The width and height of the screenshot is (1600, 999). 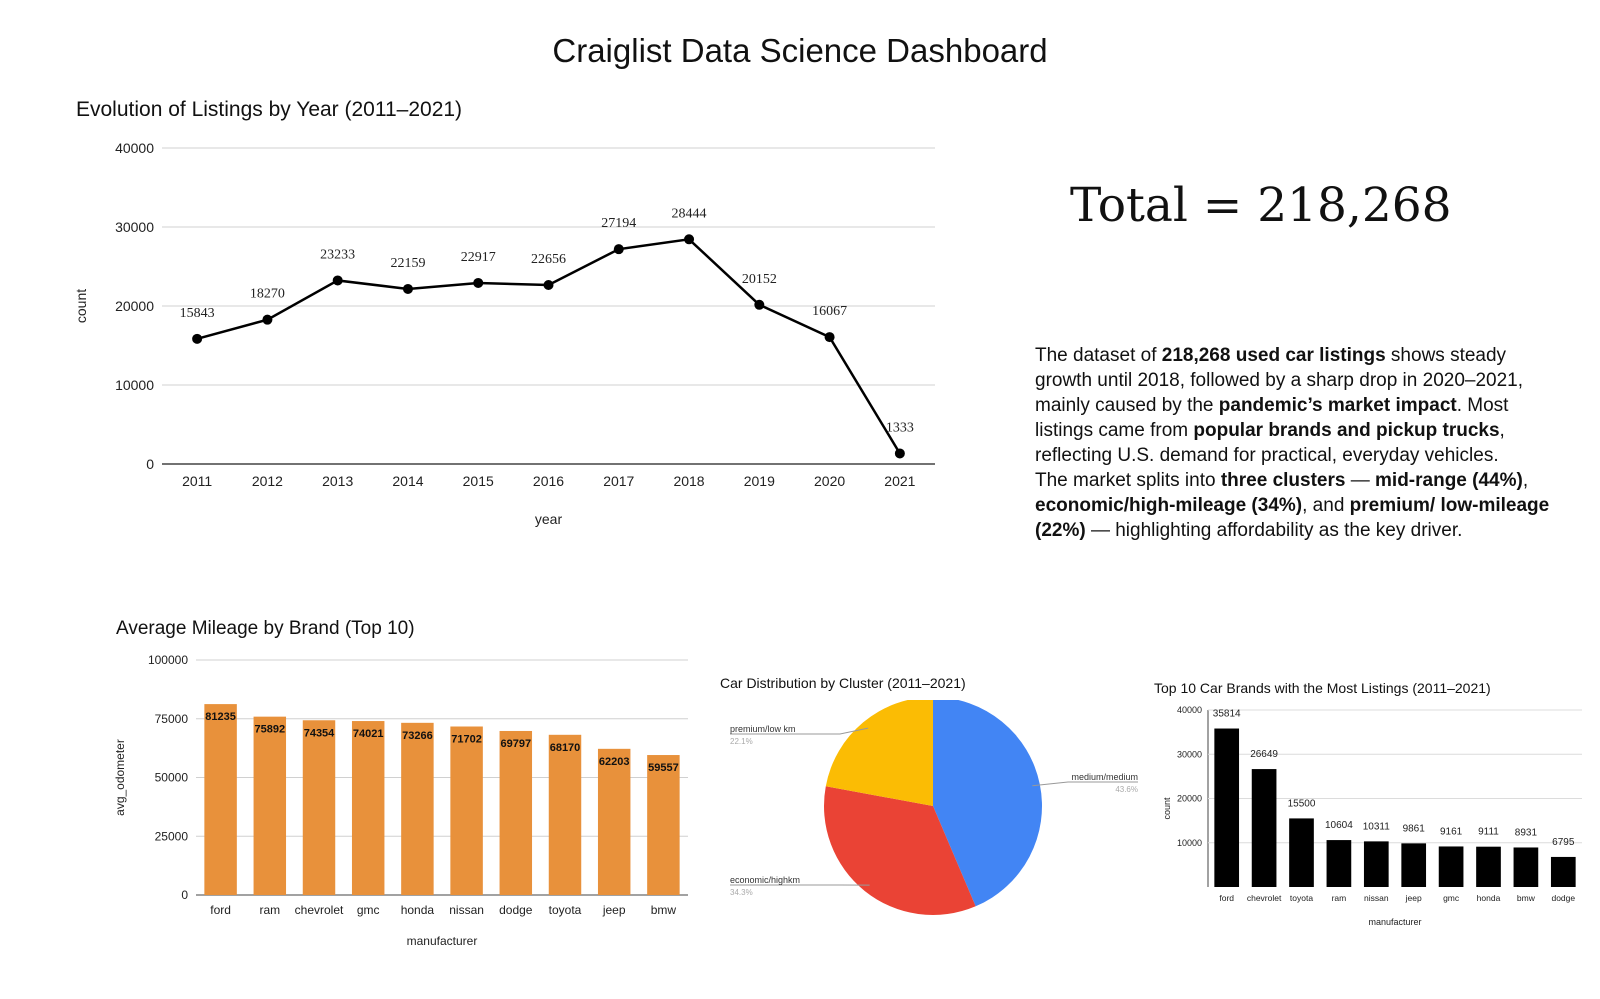 What do you see at coordinates (663, 768) in the screenshot?
I see `data-label: 59557` at bounding box center [663, 768].